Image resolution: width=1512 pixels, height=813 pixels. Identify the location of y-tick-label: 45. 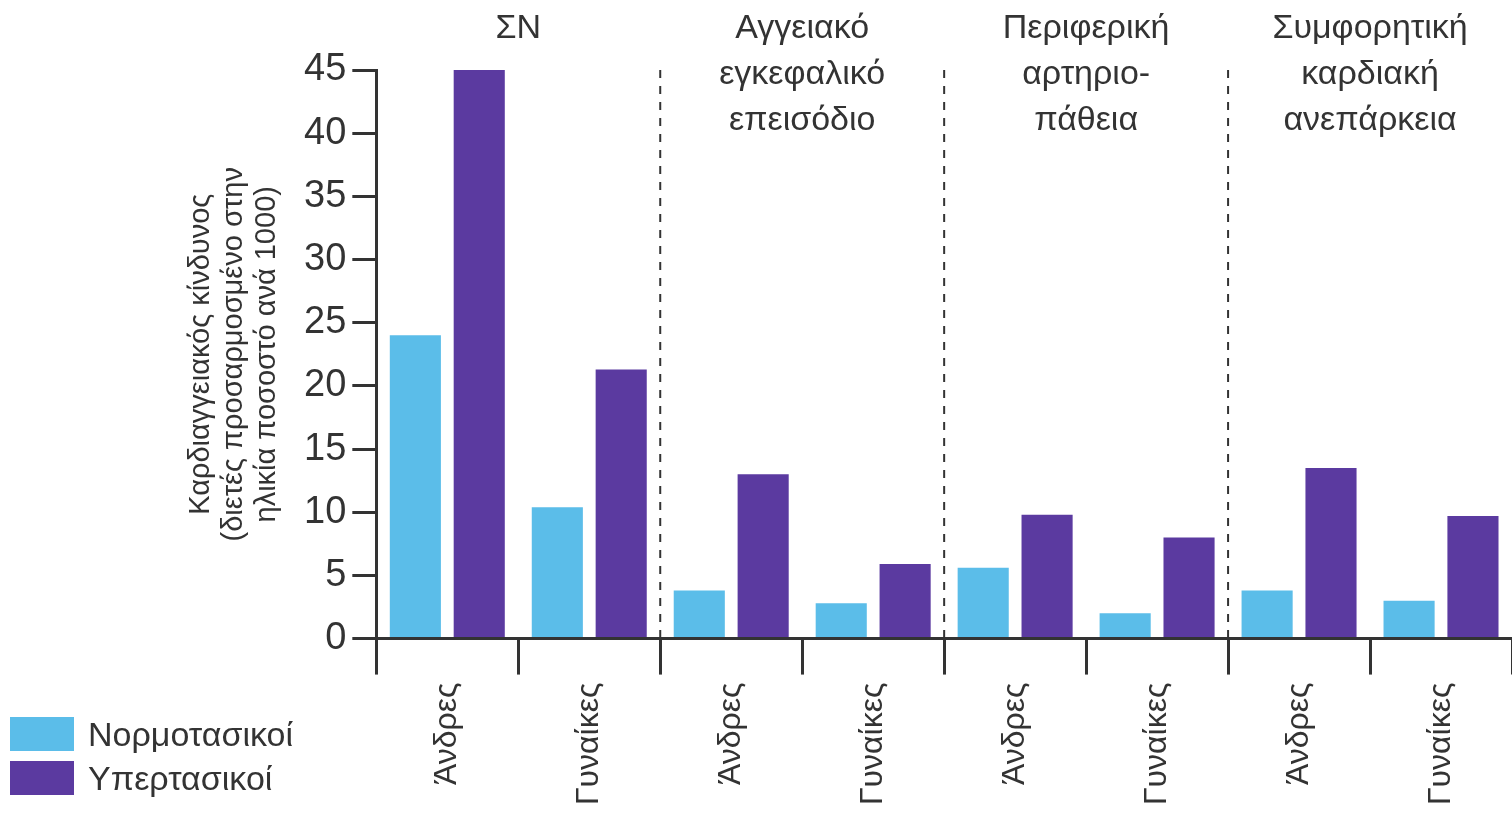
(325, 67).